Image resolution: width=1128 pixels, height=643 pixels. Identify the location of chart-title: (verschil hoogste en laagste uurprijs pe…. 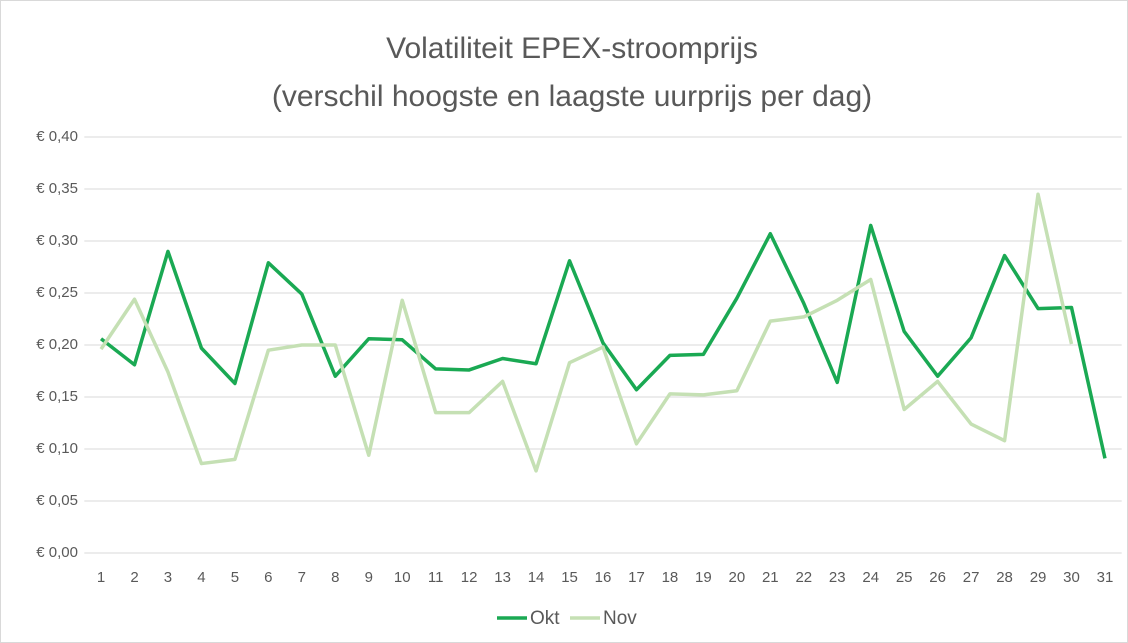
(572, 96).